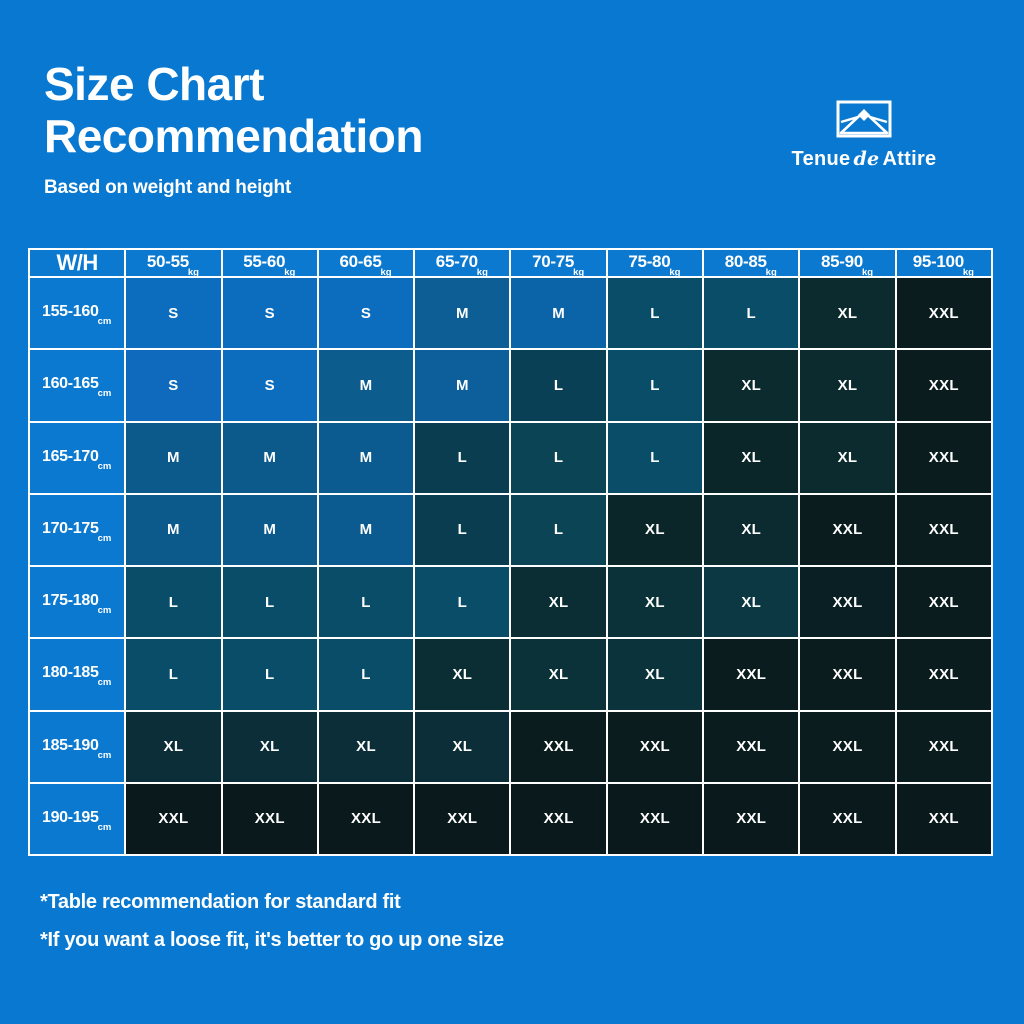 This screenshot has height=1024, width=1024. What do you see at coordinates (70, 745) in the screenshot?
I see `row-header-label: 185-190` at bounding box center [70, 745].